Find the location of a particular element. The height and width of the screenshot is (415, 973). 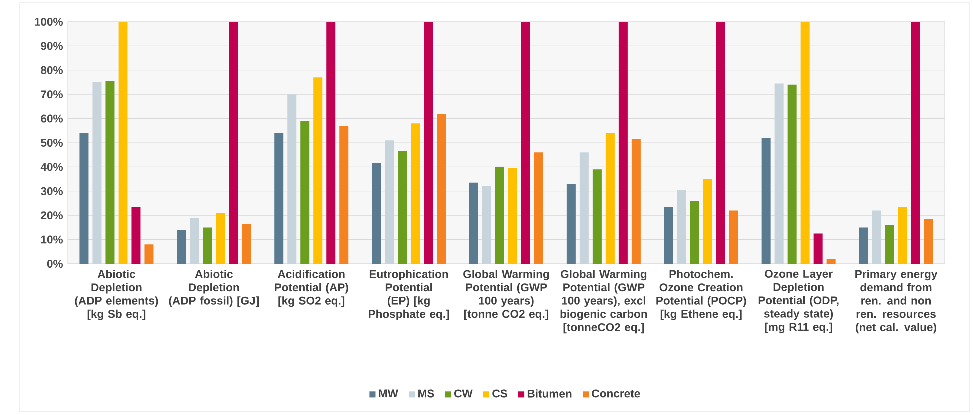

x-tick-label: Global Warming Potential (GWP 100 years) [tonne CO2 eq.] is located at coordinates (507, 295).